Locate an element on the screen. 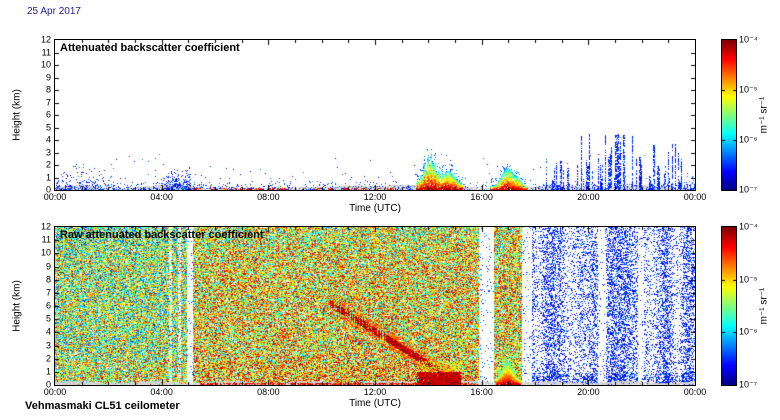 This screenshot has height=420, width=780. panel2-colorbar is located at coordinates (729, 306).